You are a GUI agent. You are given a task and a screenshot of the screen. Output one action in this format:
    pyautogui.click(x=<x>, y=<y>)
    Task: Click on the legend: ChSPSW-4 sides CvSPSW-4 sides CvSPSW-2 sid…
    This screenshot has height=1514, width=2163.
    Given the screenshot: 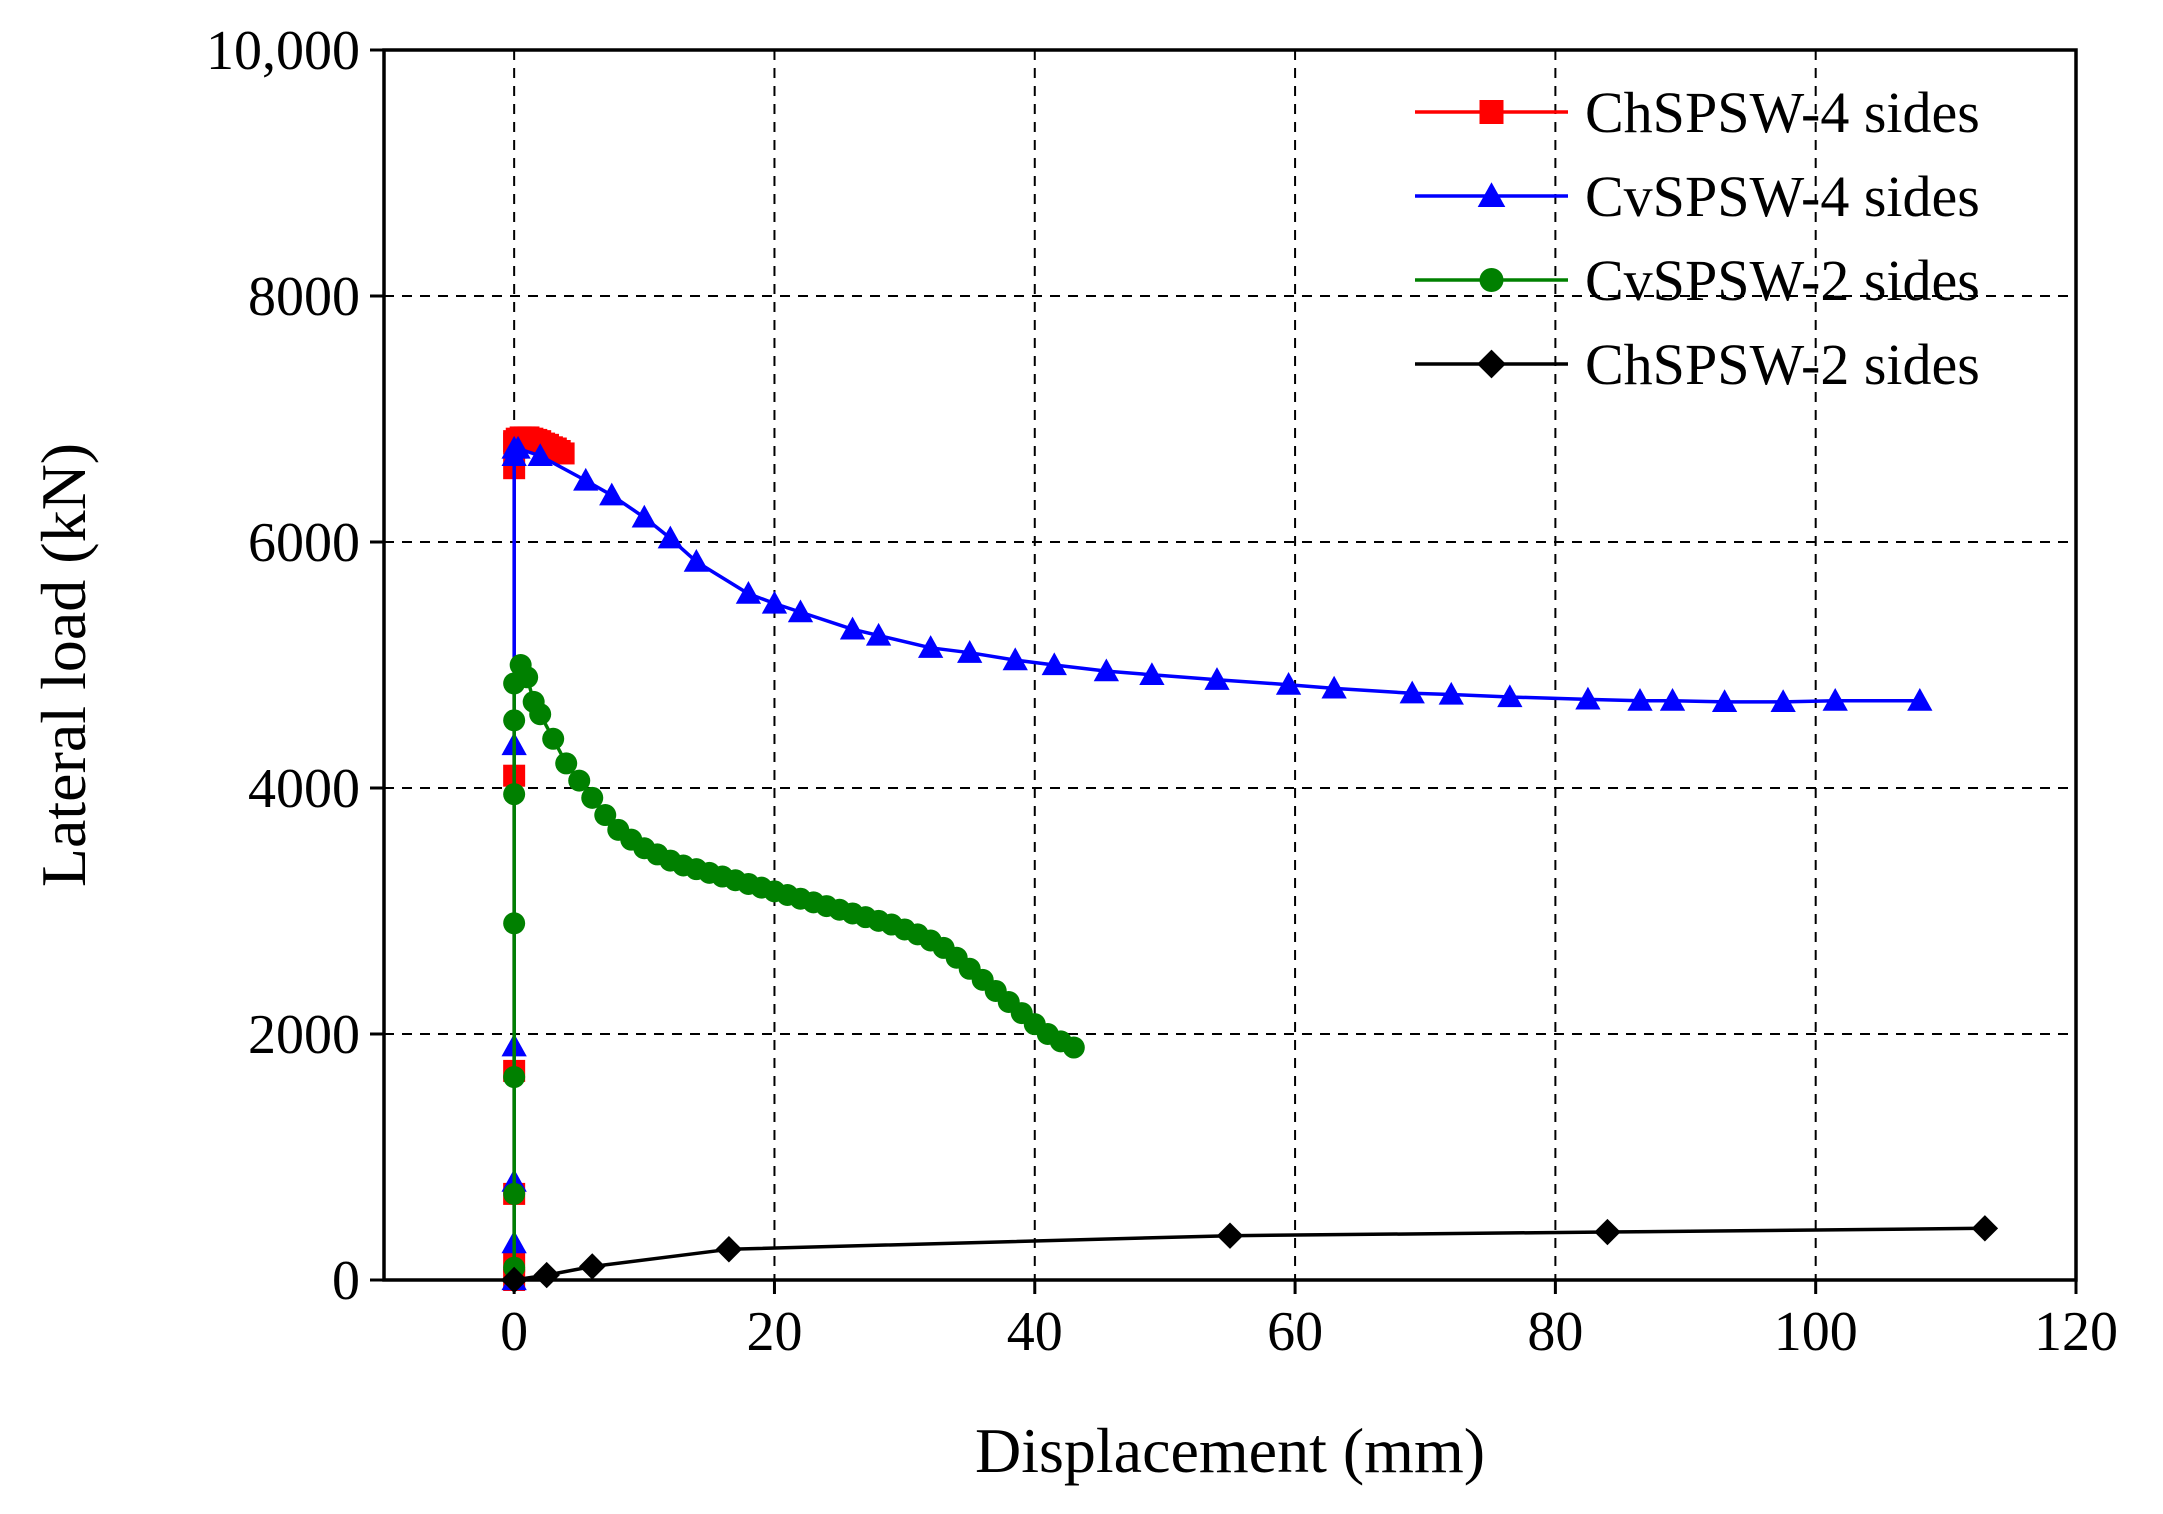 What is the action you would take?
    pyautogui.click(x=1697, y=238)
    